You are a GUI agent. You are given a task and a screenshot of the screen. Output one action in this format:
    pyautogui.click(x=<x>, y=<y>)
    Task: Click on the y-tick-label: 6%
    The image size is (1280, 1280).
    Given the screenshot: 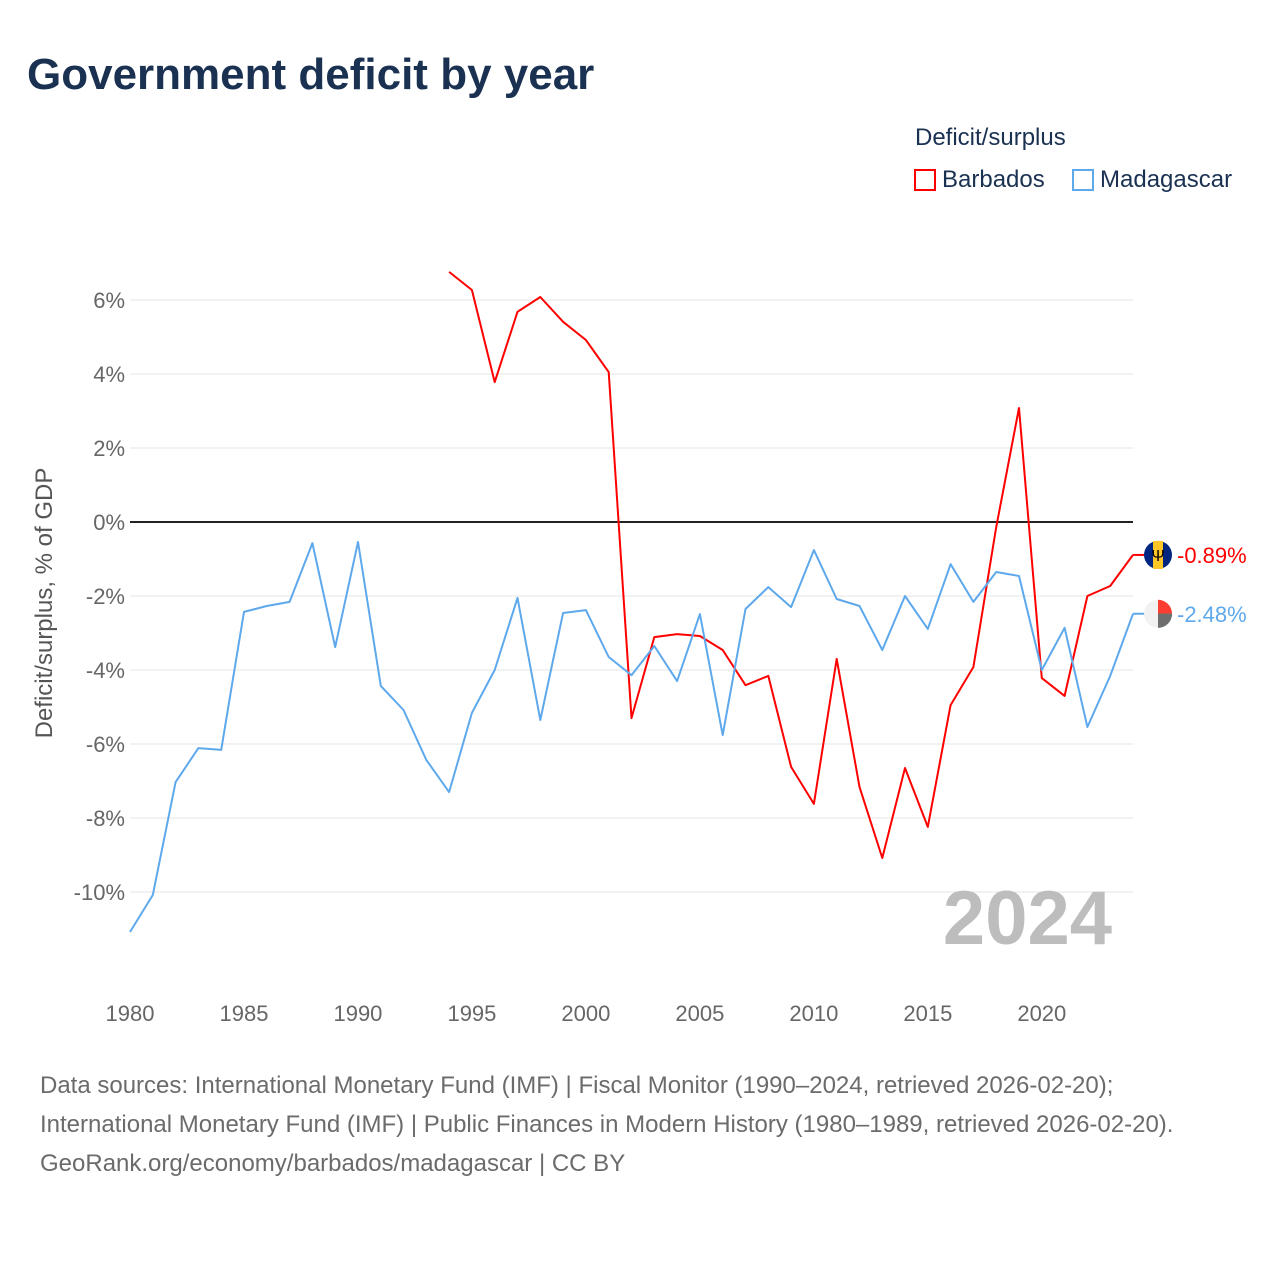 What is the action you would take?
    pyautogui.click(x=109, y=300)
    